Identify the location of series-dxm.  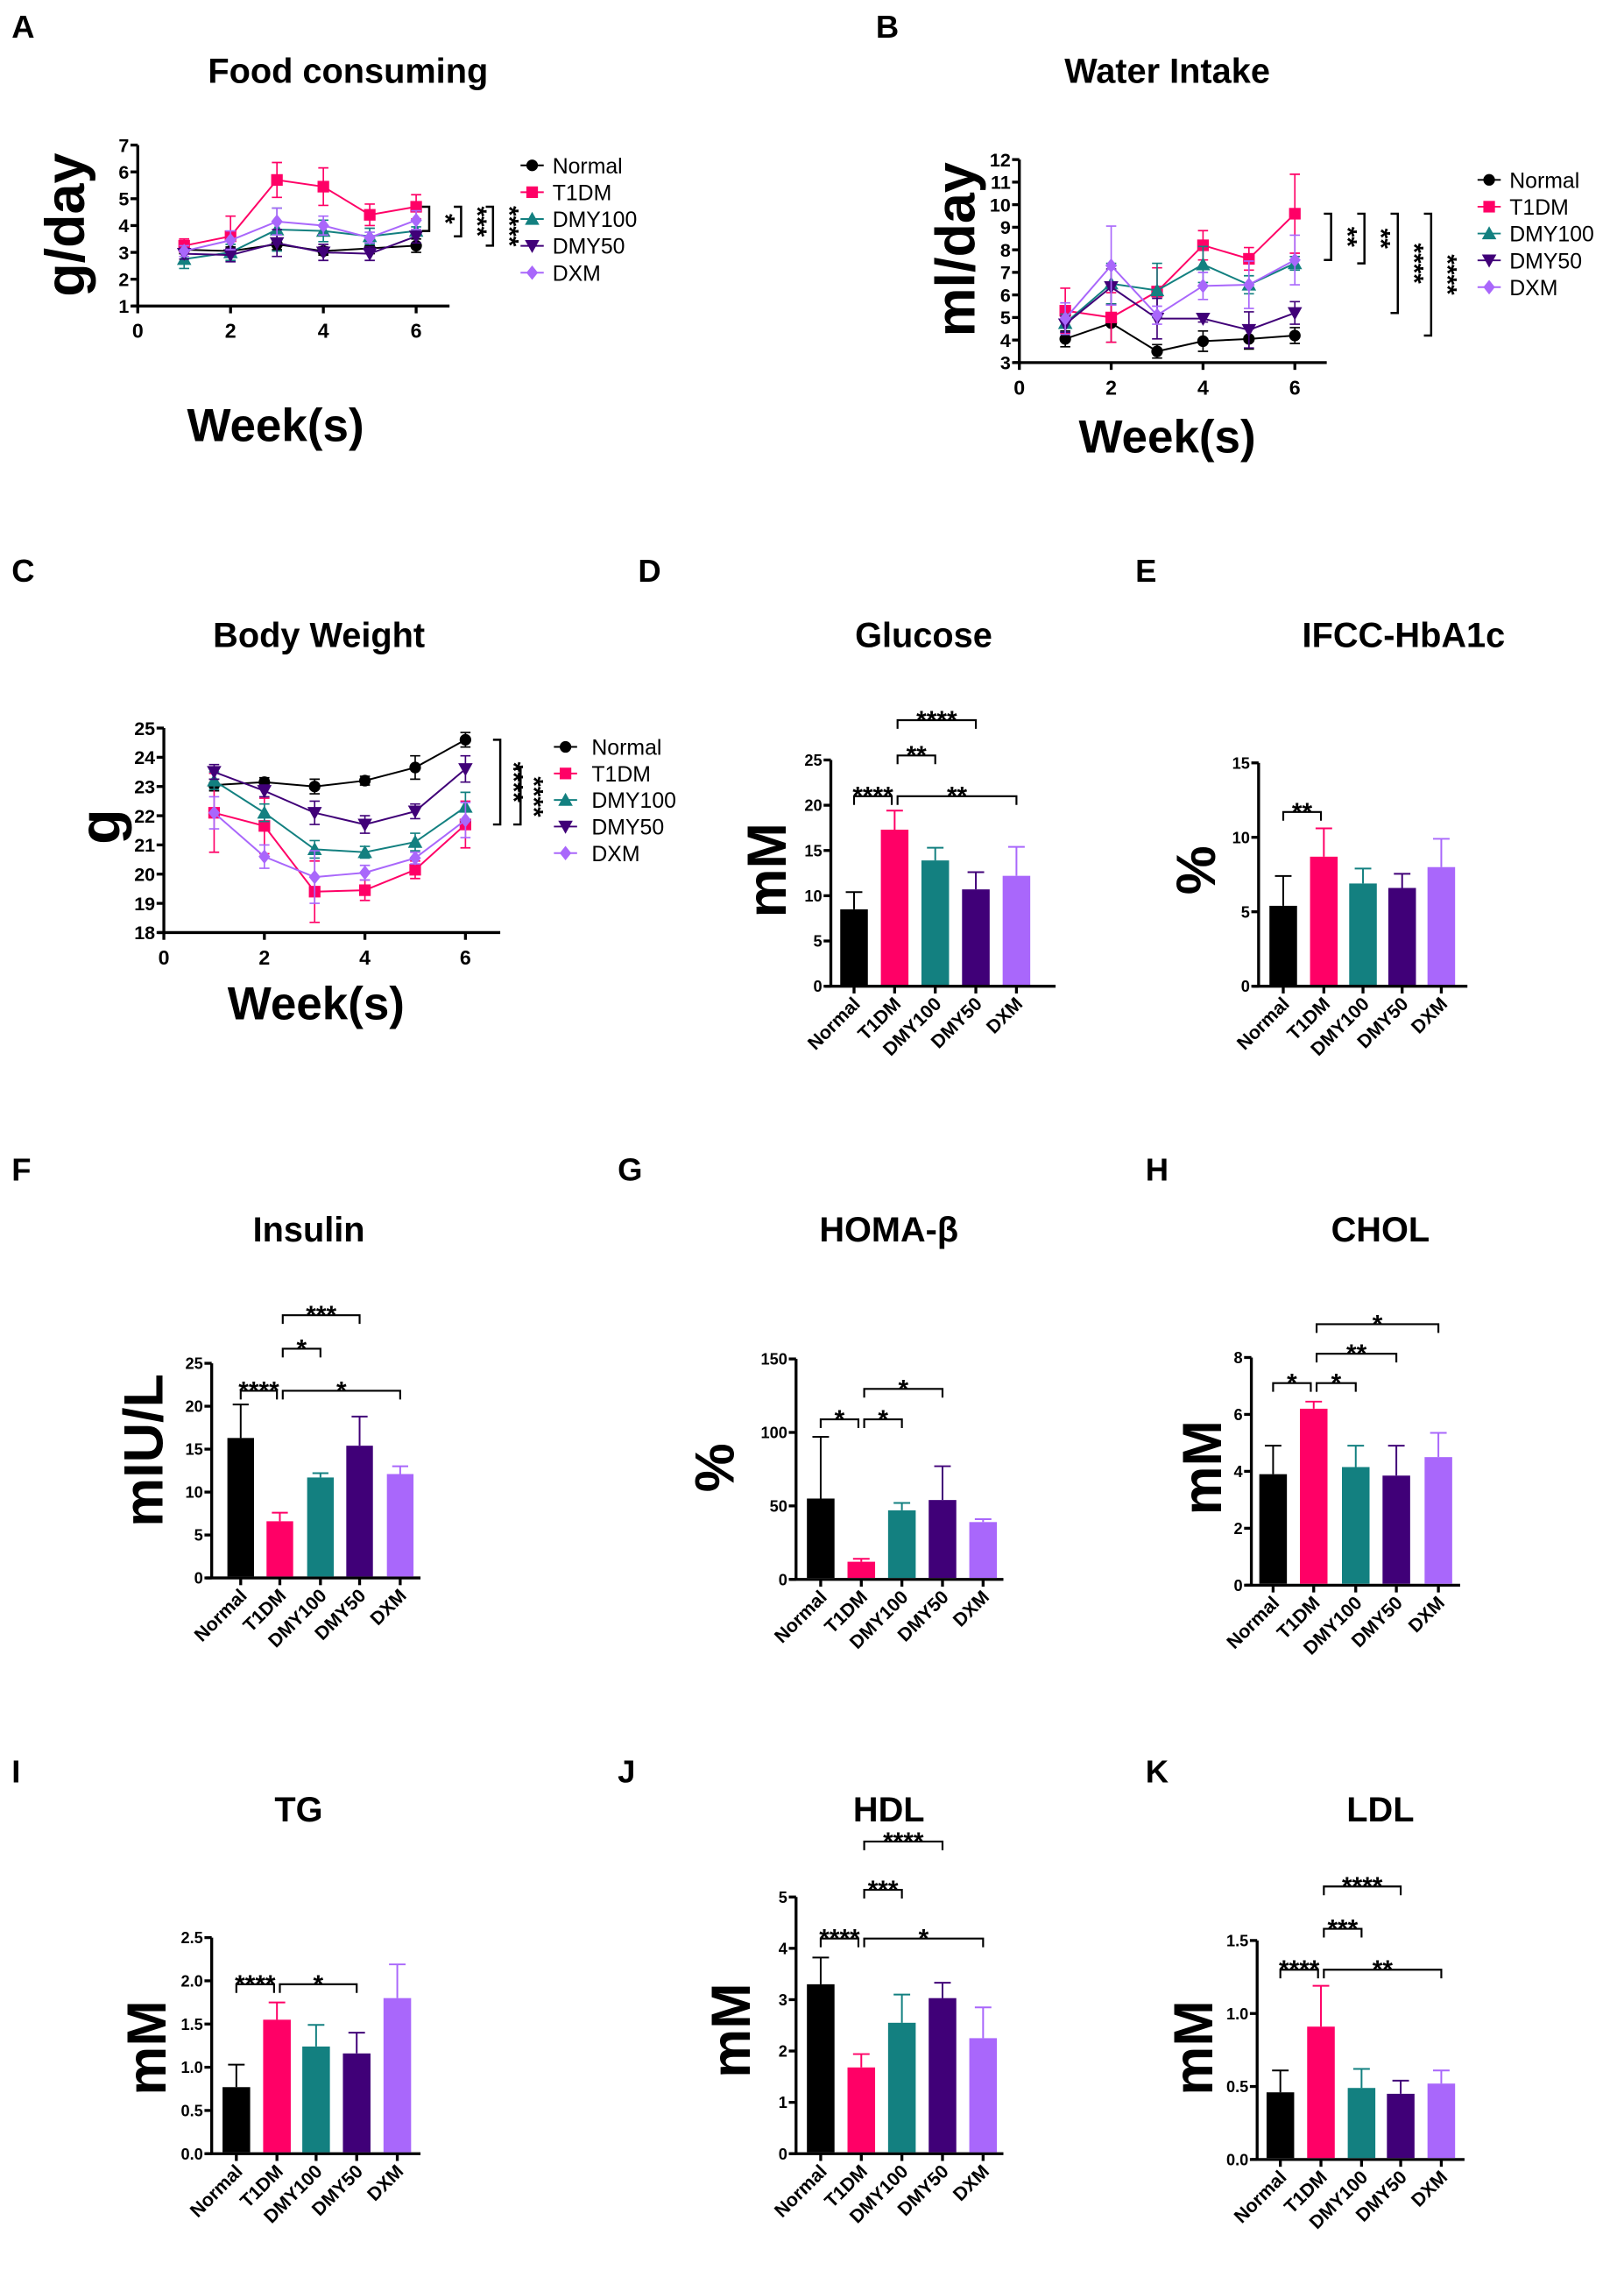
(1180, 280).